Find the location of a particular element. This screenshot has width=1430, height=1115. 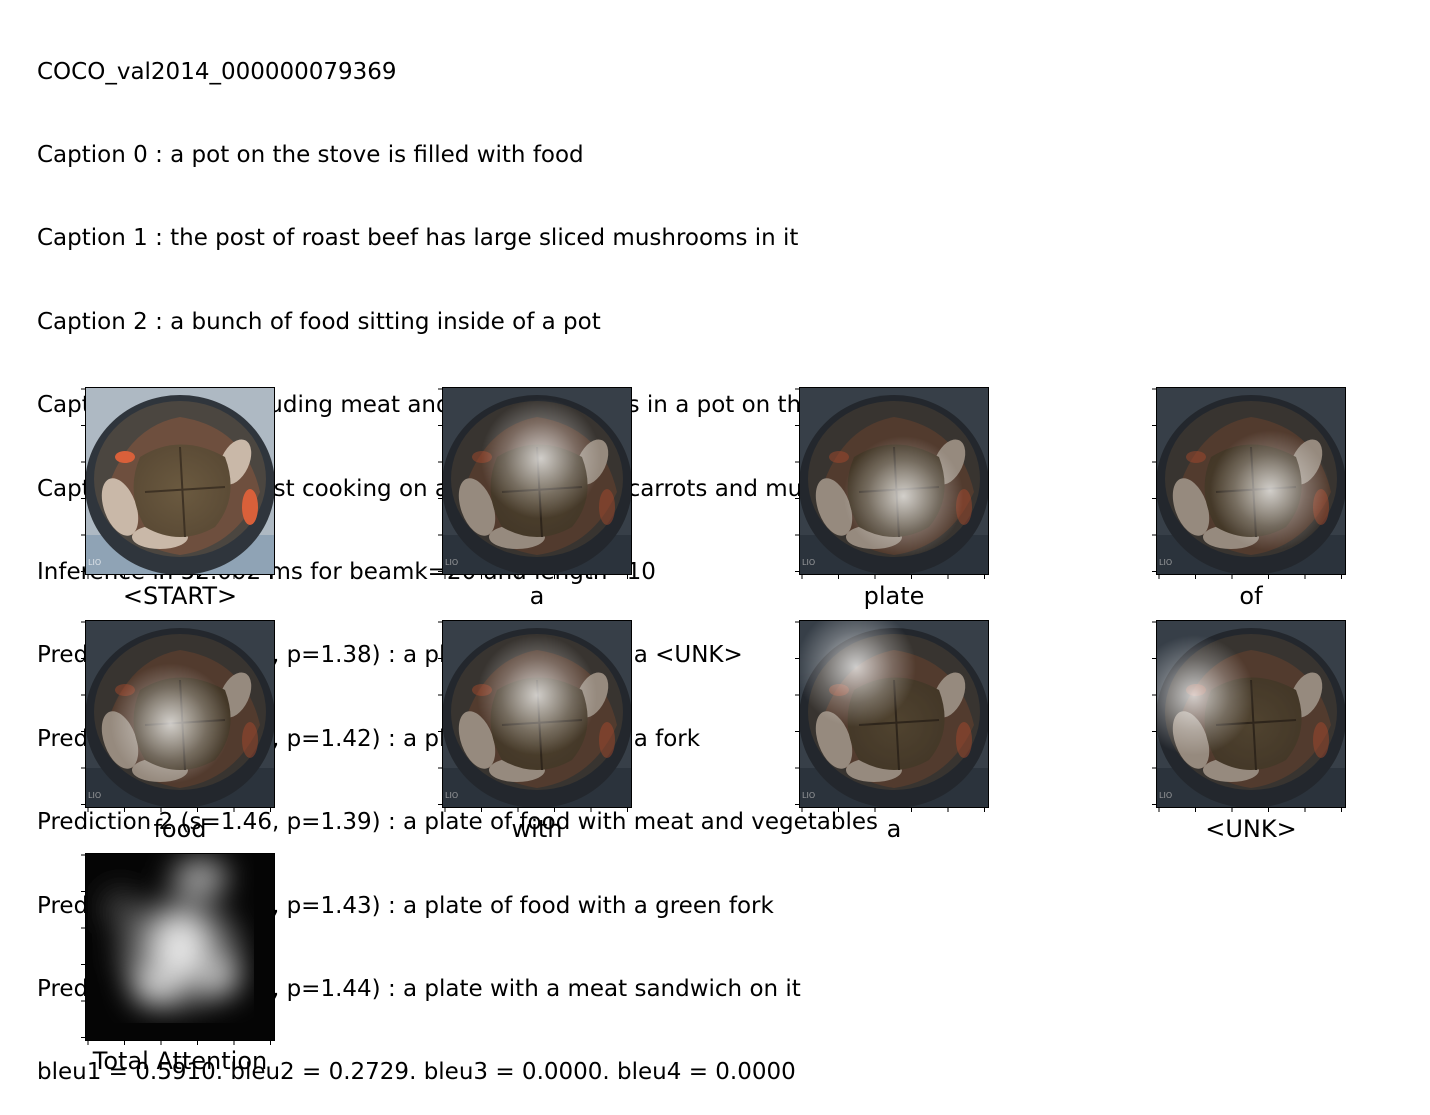

tile-label-total-attention: Total Attention is located at coordinates (180, 1061).